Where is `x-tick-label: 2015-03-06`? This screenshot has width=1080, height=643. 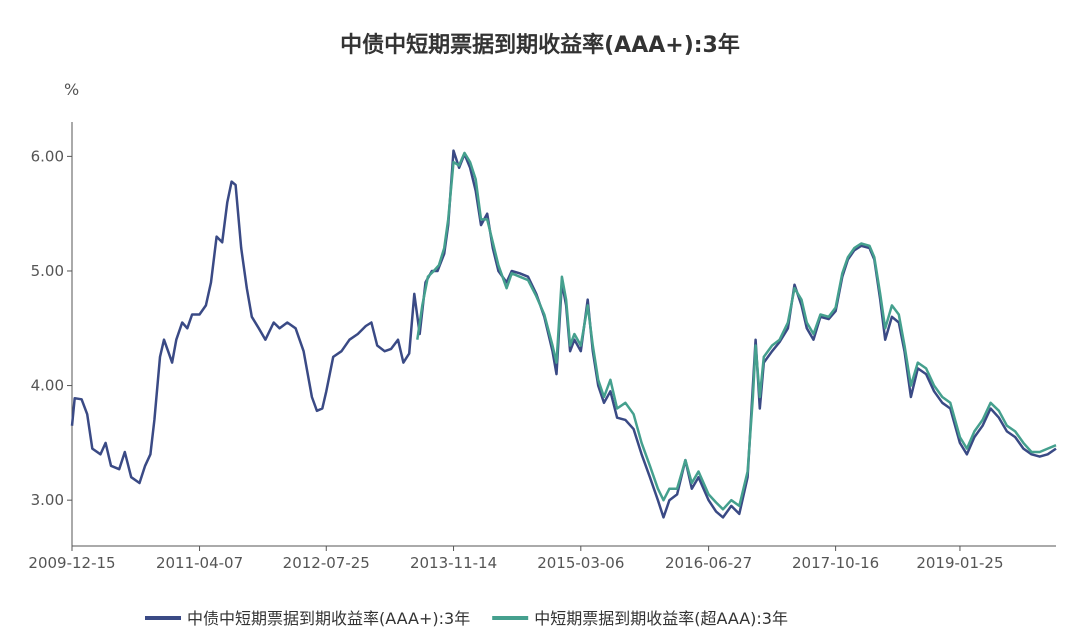 x-tick-label: 2015-03-06 is located at coordinates (580, 563).